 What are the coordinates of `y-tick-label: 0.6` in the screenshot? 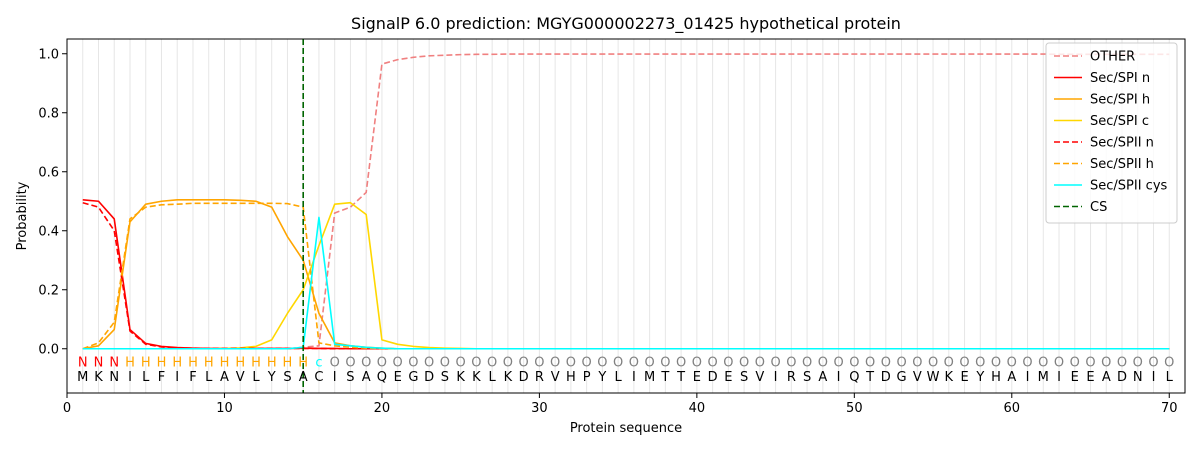 It's located at (48, 172).